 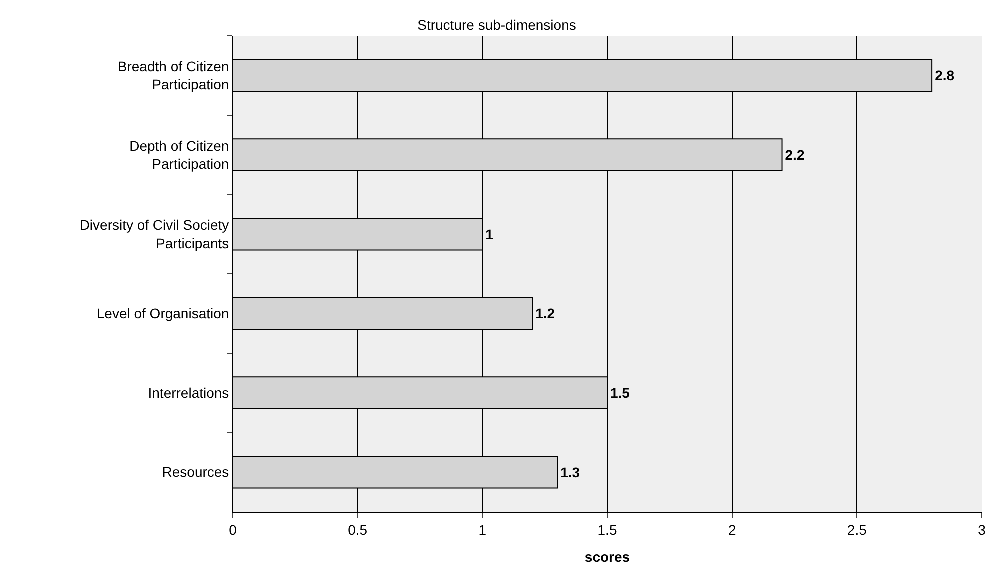 I want to click on y-tick-label: Resources, so click(x=196, y=472).